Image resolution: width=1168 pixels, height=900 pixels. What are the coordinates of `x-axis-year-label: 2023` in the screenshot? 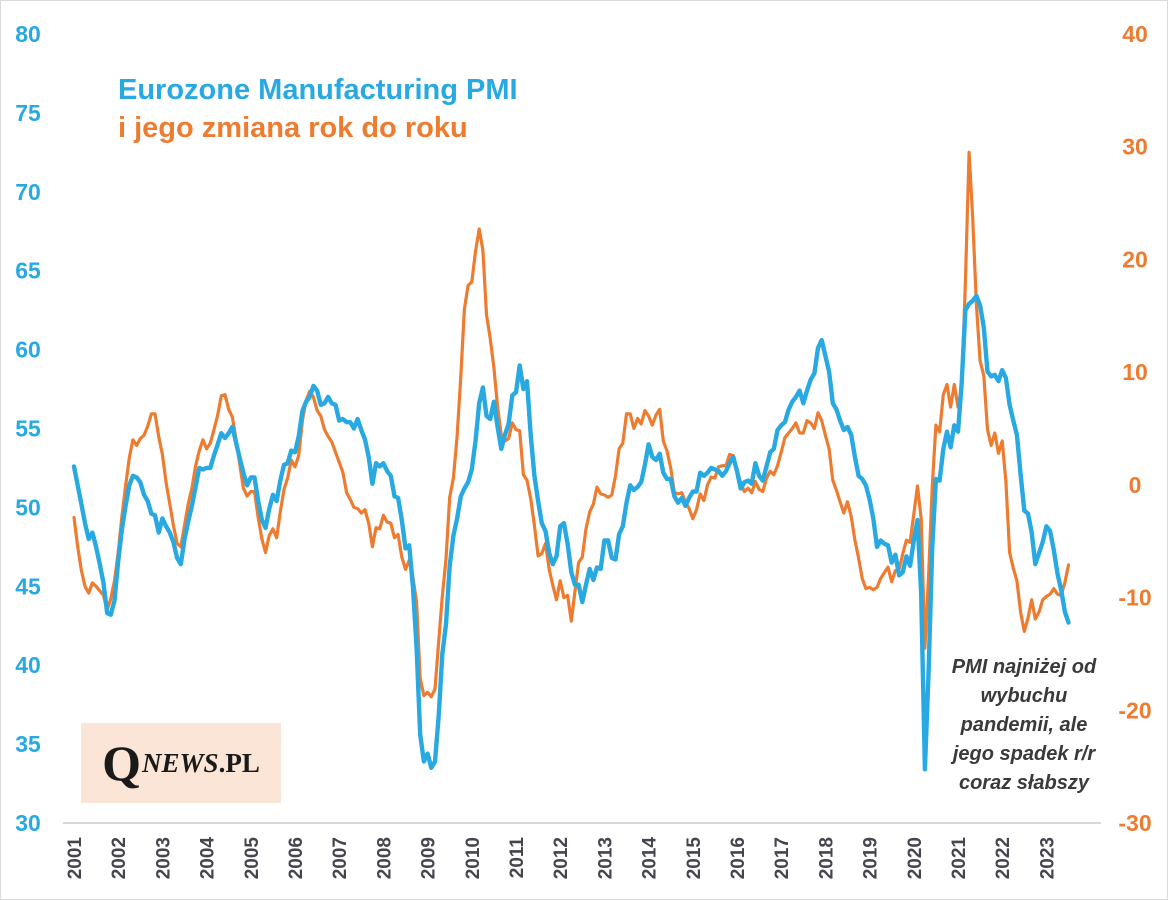 It's located at (1047, 858).